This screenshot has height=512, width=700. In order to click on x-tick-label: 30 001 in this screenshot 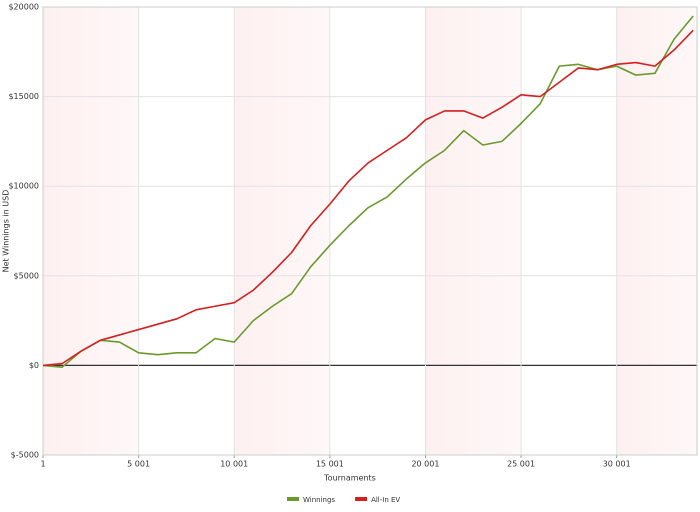, I will do `click(617, 464)`.